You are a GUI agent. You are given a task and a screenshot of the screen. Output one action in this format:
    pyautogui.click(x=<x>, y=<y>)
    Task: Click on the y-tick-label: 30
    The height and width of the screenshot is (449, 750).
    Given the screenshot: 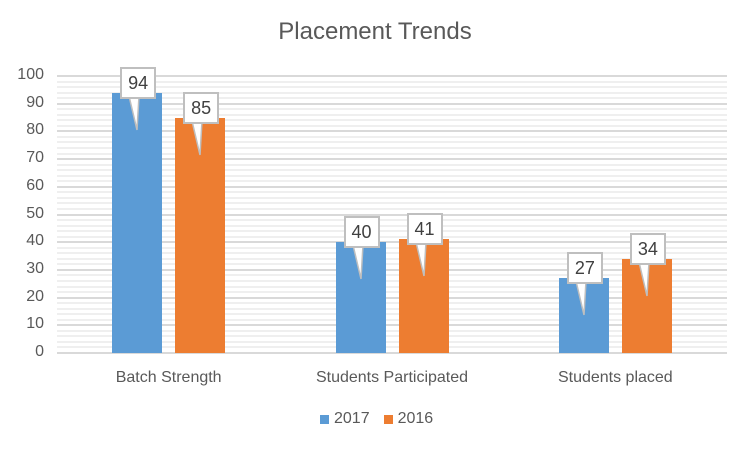 What is the action you would take?
    pyautogui.click(x=35, y=268)
    